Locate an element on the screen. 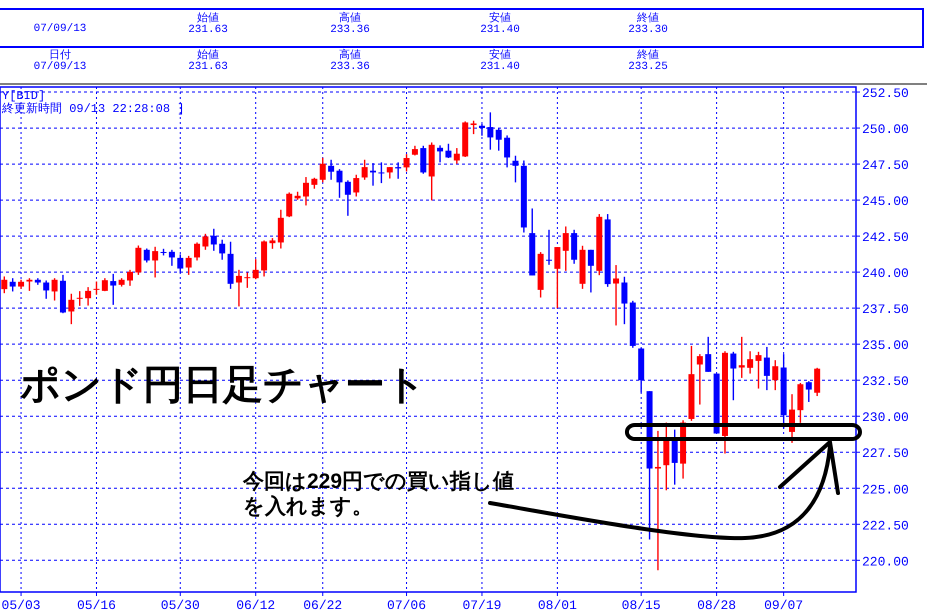 This screenshot has height=616, width=927. y-tick-label: 227.50 is located at coordinates (885, 454).